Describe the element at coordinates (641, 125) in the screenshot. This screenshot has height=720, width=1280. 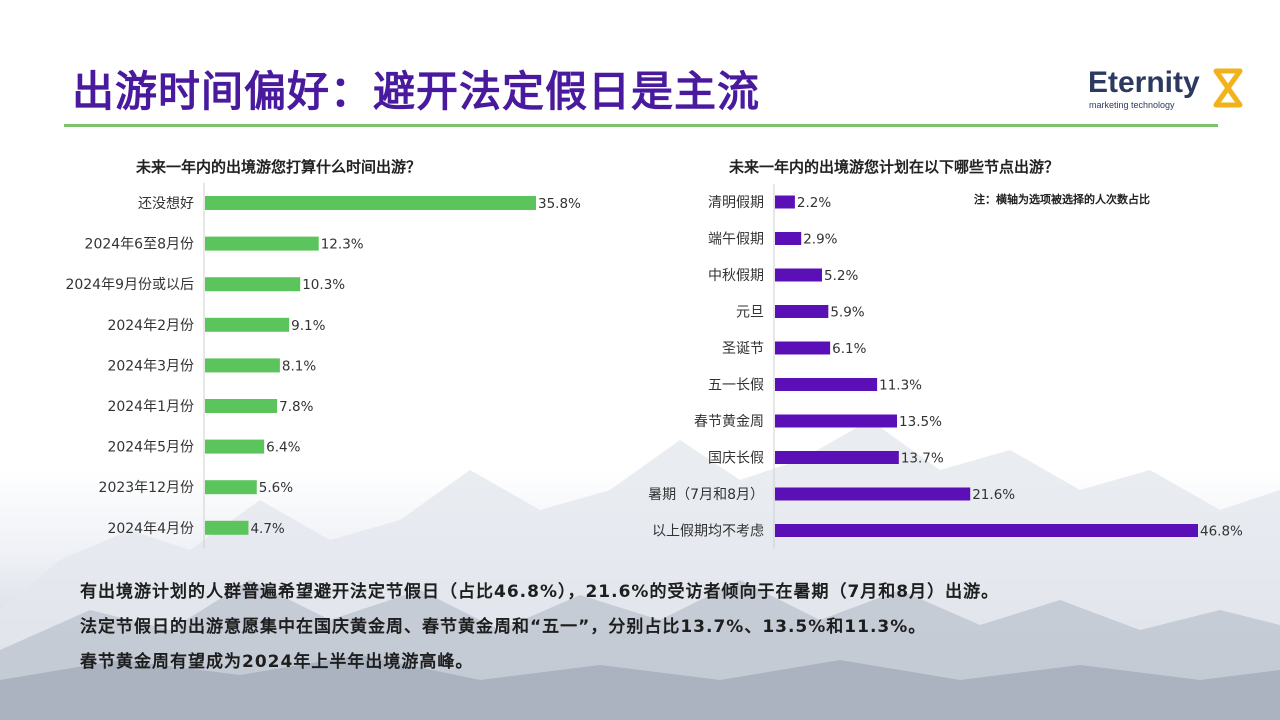
I see `title-divider` at that location.